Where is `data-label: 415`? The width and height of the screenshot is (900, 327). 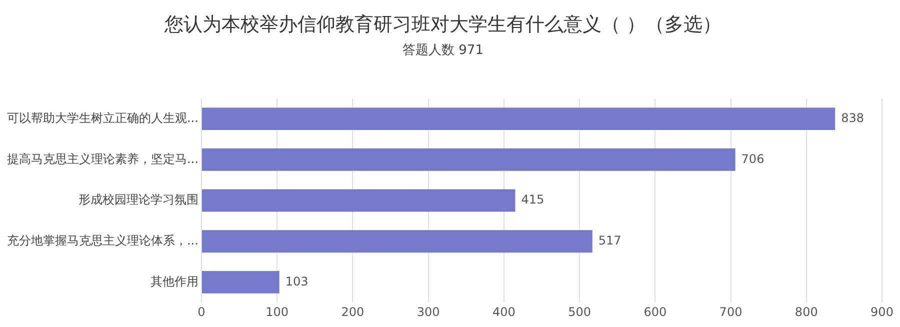 data-label: 415 is located at coordinates (532, 199).